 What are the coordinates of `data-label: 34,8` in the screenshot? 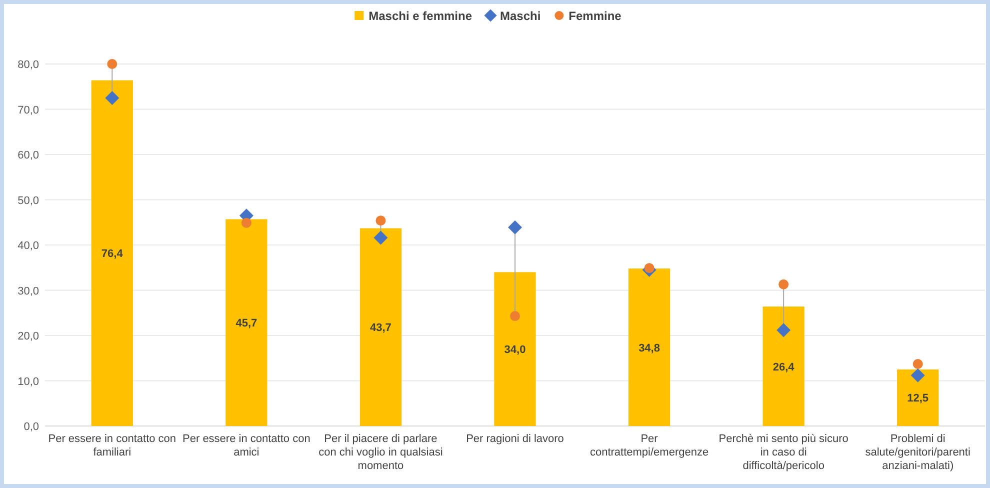 It's located at (649, 348).